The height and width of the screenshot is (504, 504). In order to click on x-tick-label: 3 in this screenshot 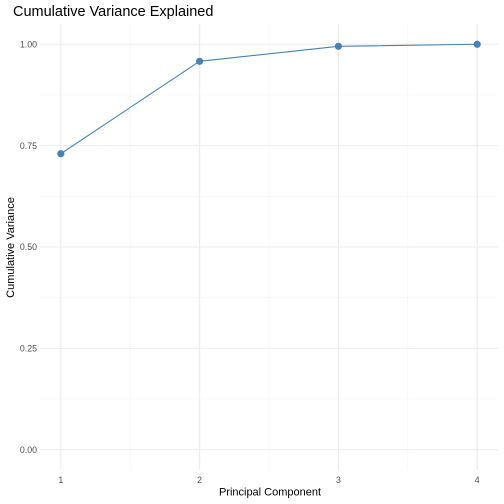, I will do `click(338, 480)`.